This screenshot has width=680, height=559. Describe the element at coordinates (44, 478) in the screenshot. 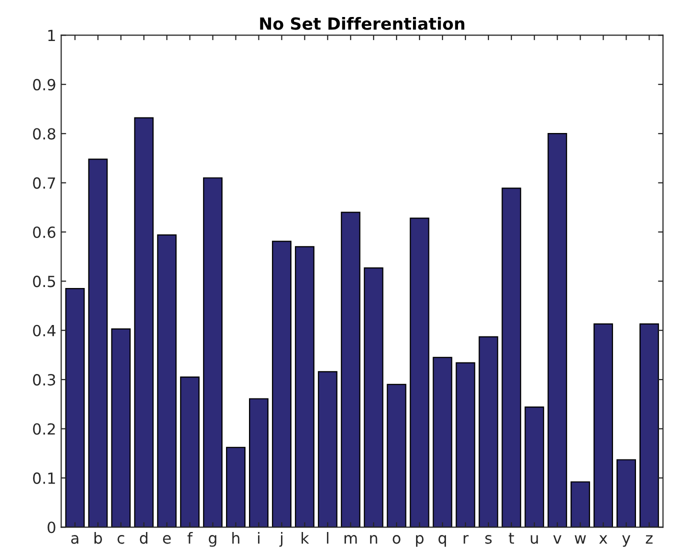

I see `y-tick-label: 0.1` at that location.